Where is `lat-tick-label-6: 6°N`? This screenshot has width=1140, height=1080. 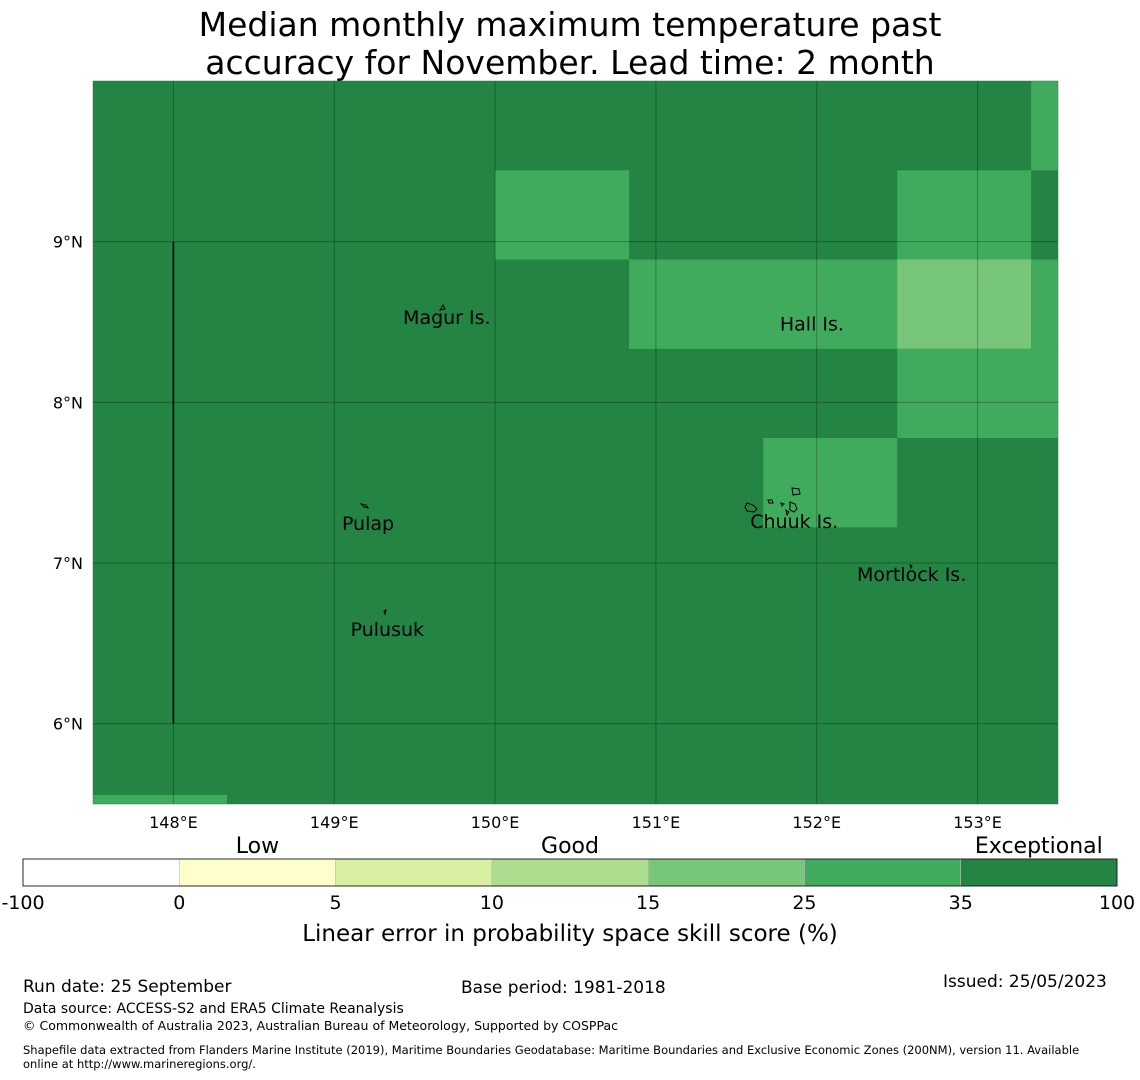
lat-tick-label-6: 6°N is located at coordinates (68, 724).